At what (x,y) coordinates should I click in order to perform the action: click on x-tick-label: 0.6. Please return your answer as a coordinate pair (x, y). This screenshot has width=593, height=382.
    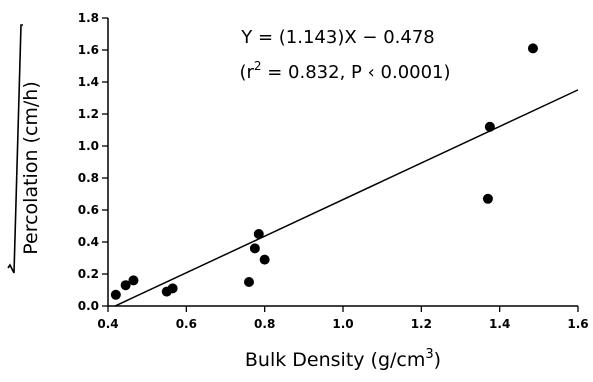
    Looking at the image, I should click on (186, 324).